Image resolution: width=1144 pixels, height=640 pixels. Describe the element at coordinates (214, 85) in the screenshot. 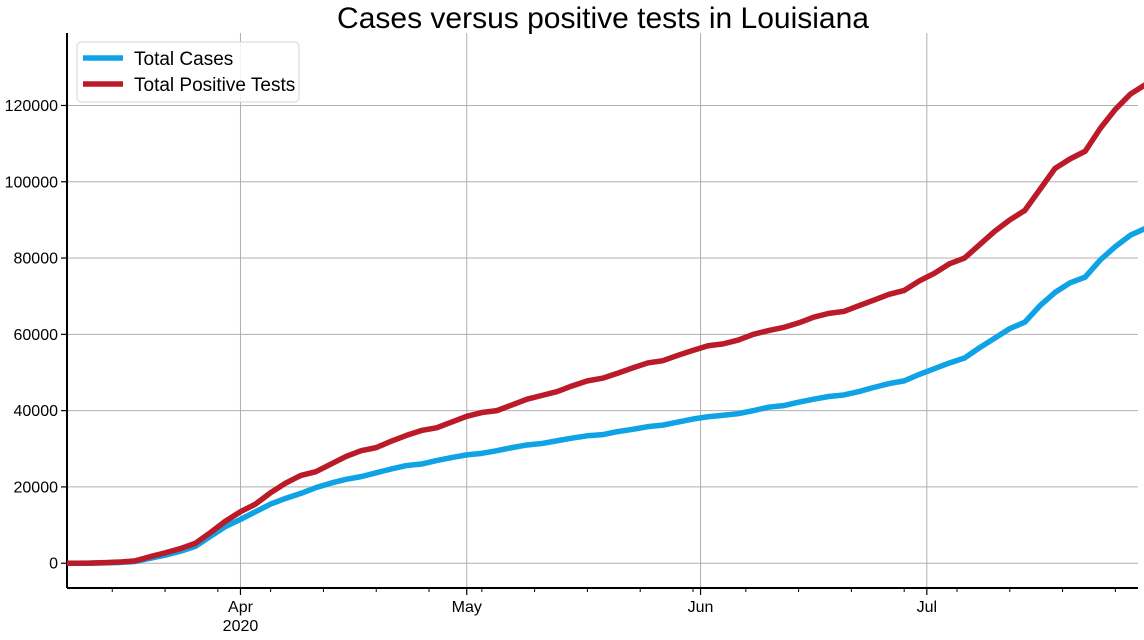

I see `legend-label-2: Total Positive Tests` at that location.